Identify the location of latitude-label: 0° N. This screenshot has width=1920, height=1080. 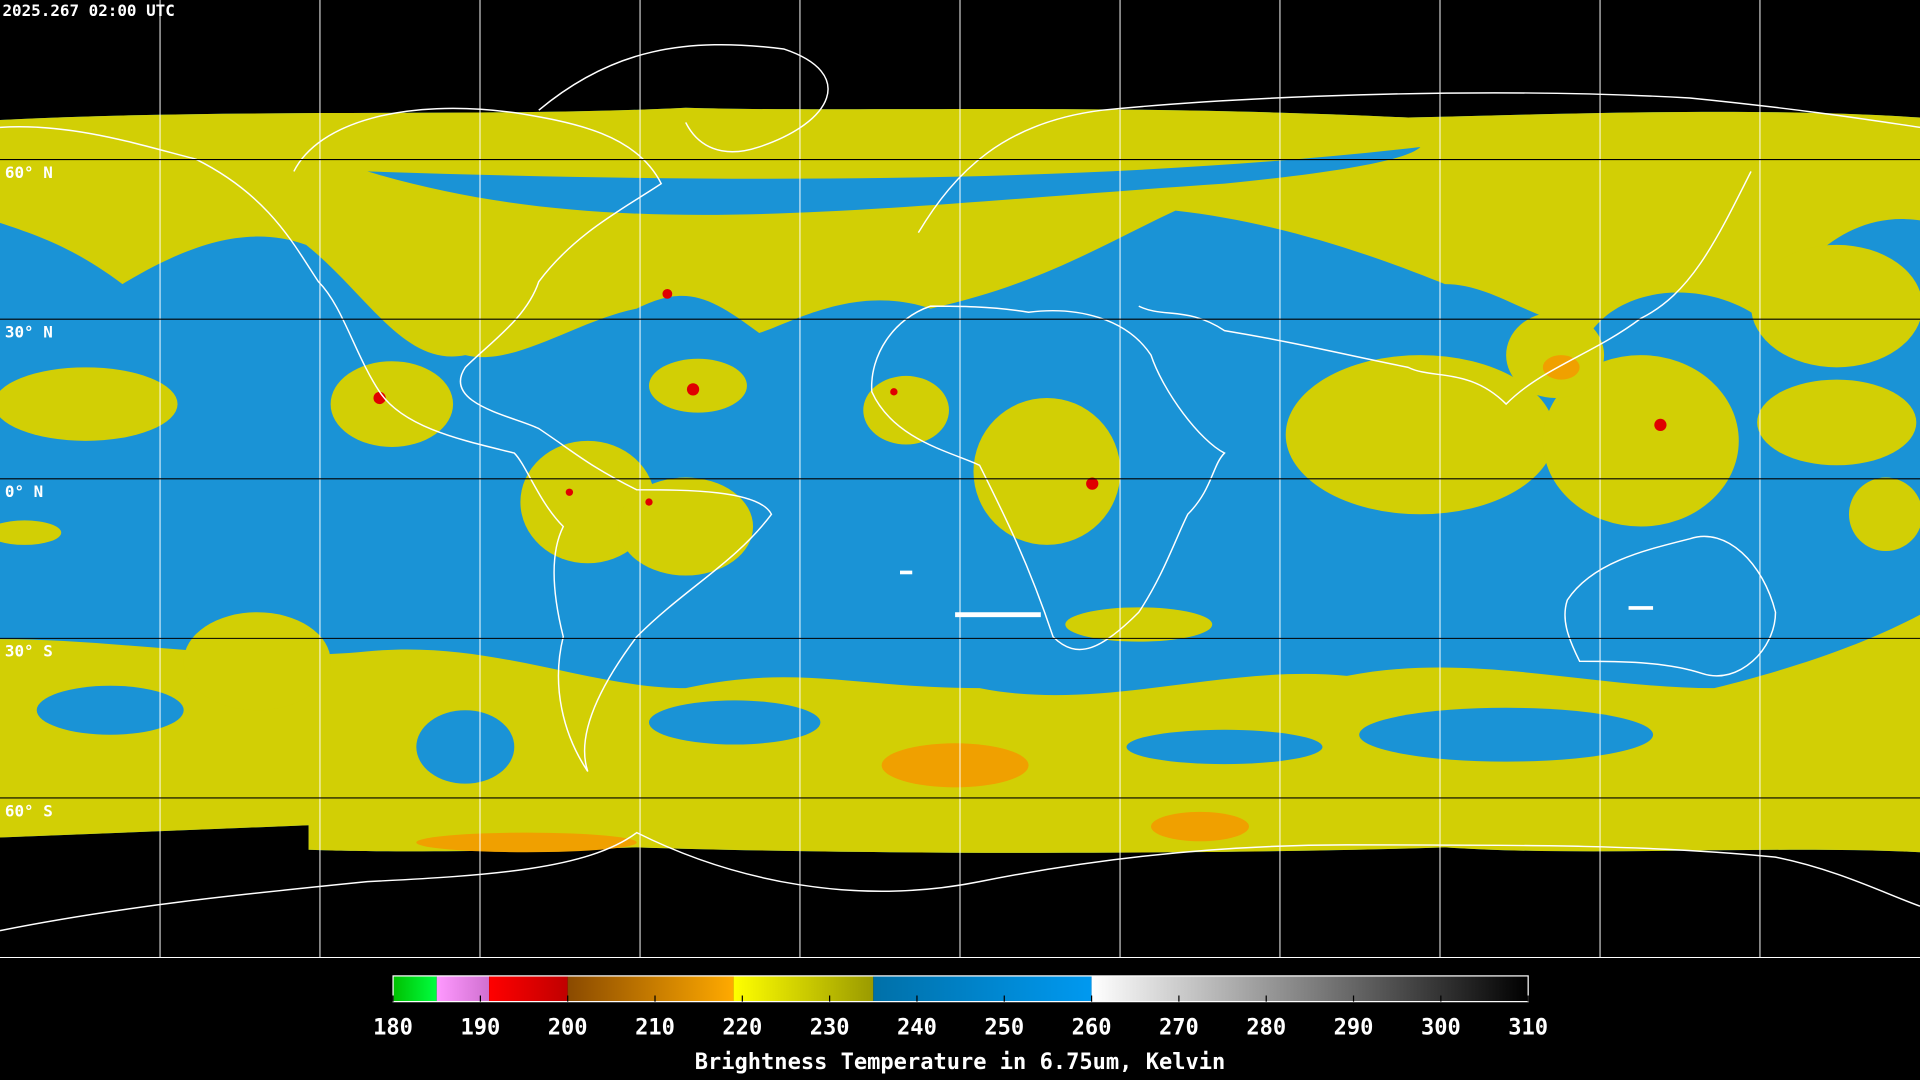
(24, 491).